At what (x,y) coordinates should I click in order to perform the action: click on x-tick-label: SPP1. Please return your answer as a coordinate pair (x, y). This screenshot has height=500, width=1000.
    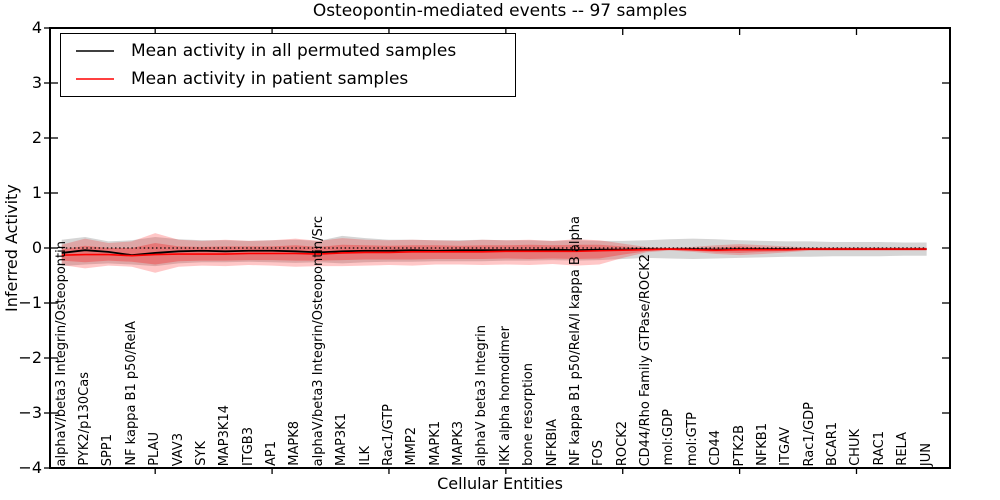
    Looking at the image, I should click on (108, 449).